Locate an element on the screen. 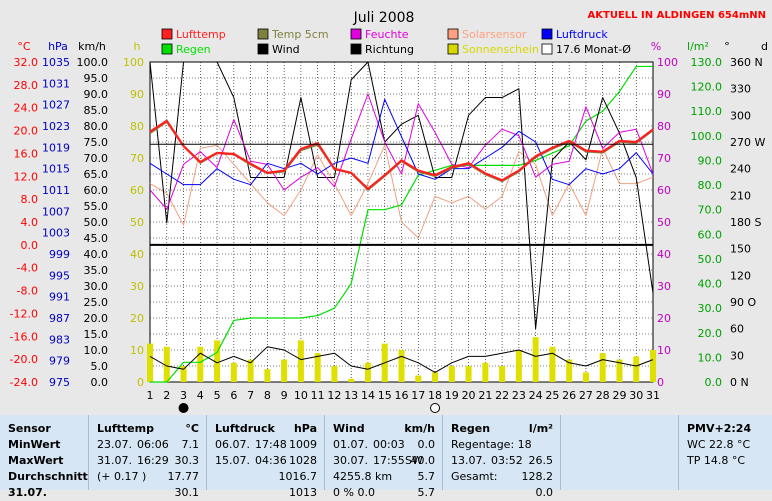  pressure-axis-tick: 975 is located at coordinates (59, 382).